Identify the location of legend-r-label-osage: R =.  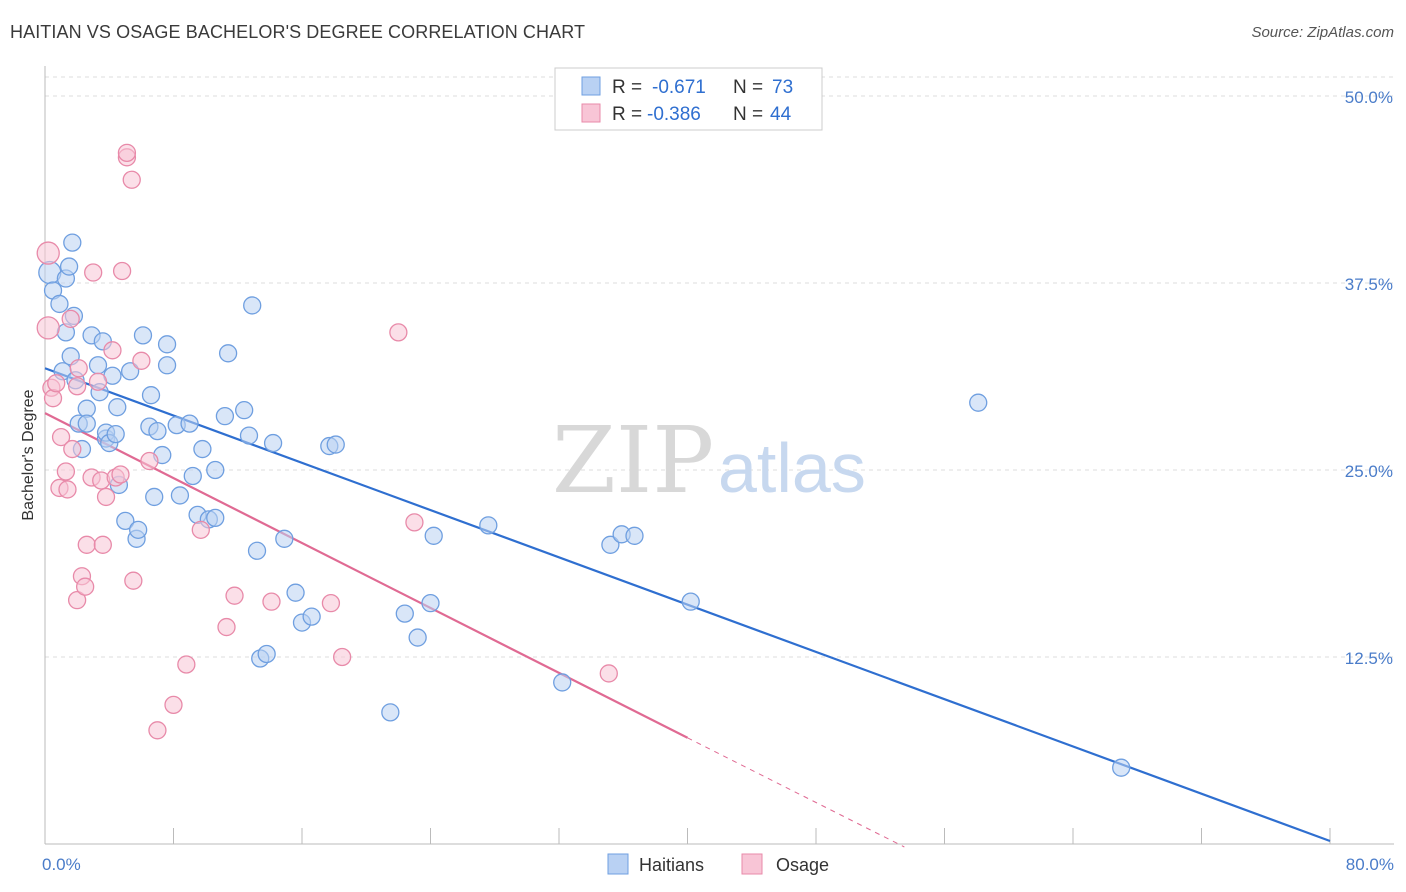
(627, 114).